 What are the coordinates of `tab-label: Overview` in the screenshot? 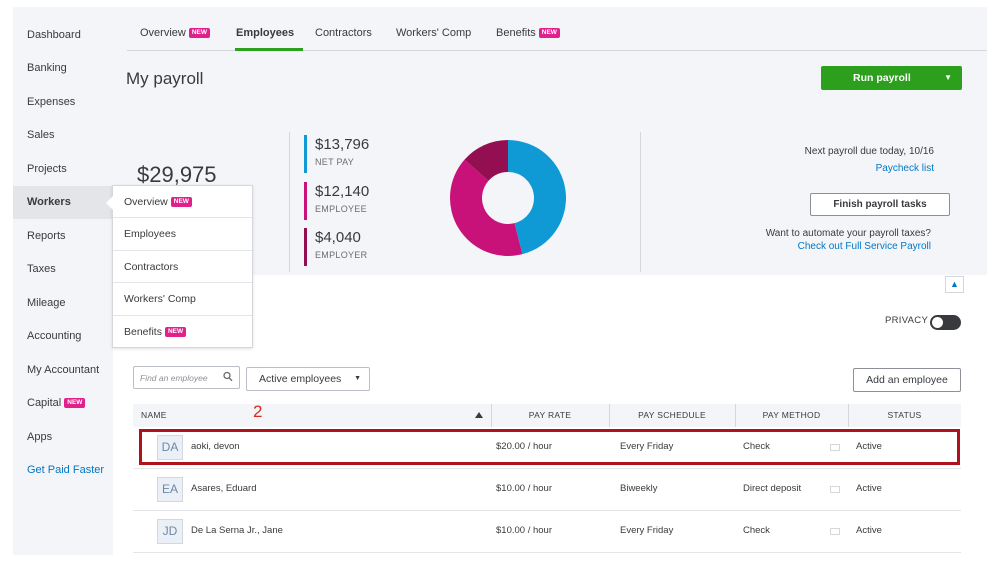 It's located at (163, 33).